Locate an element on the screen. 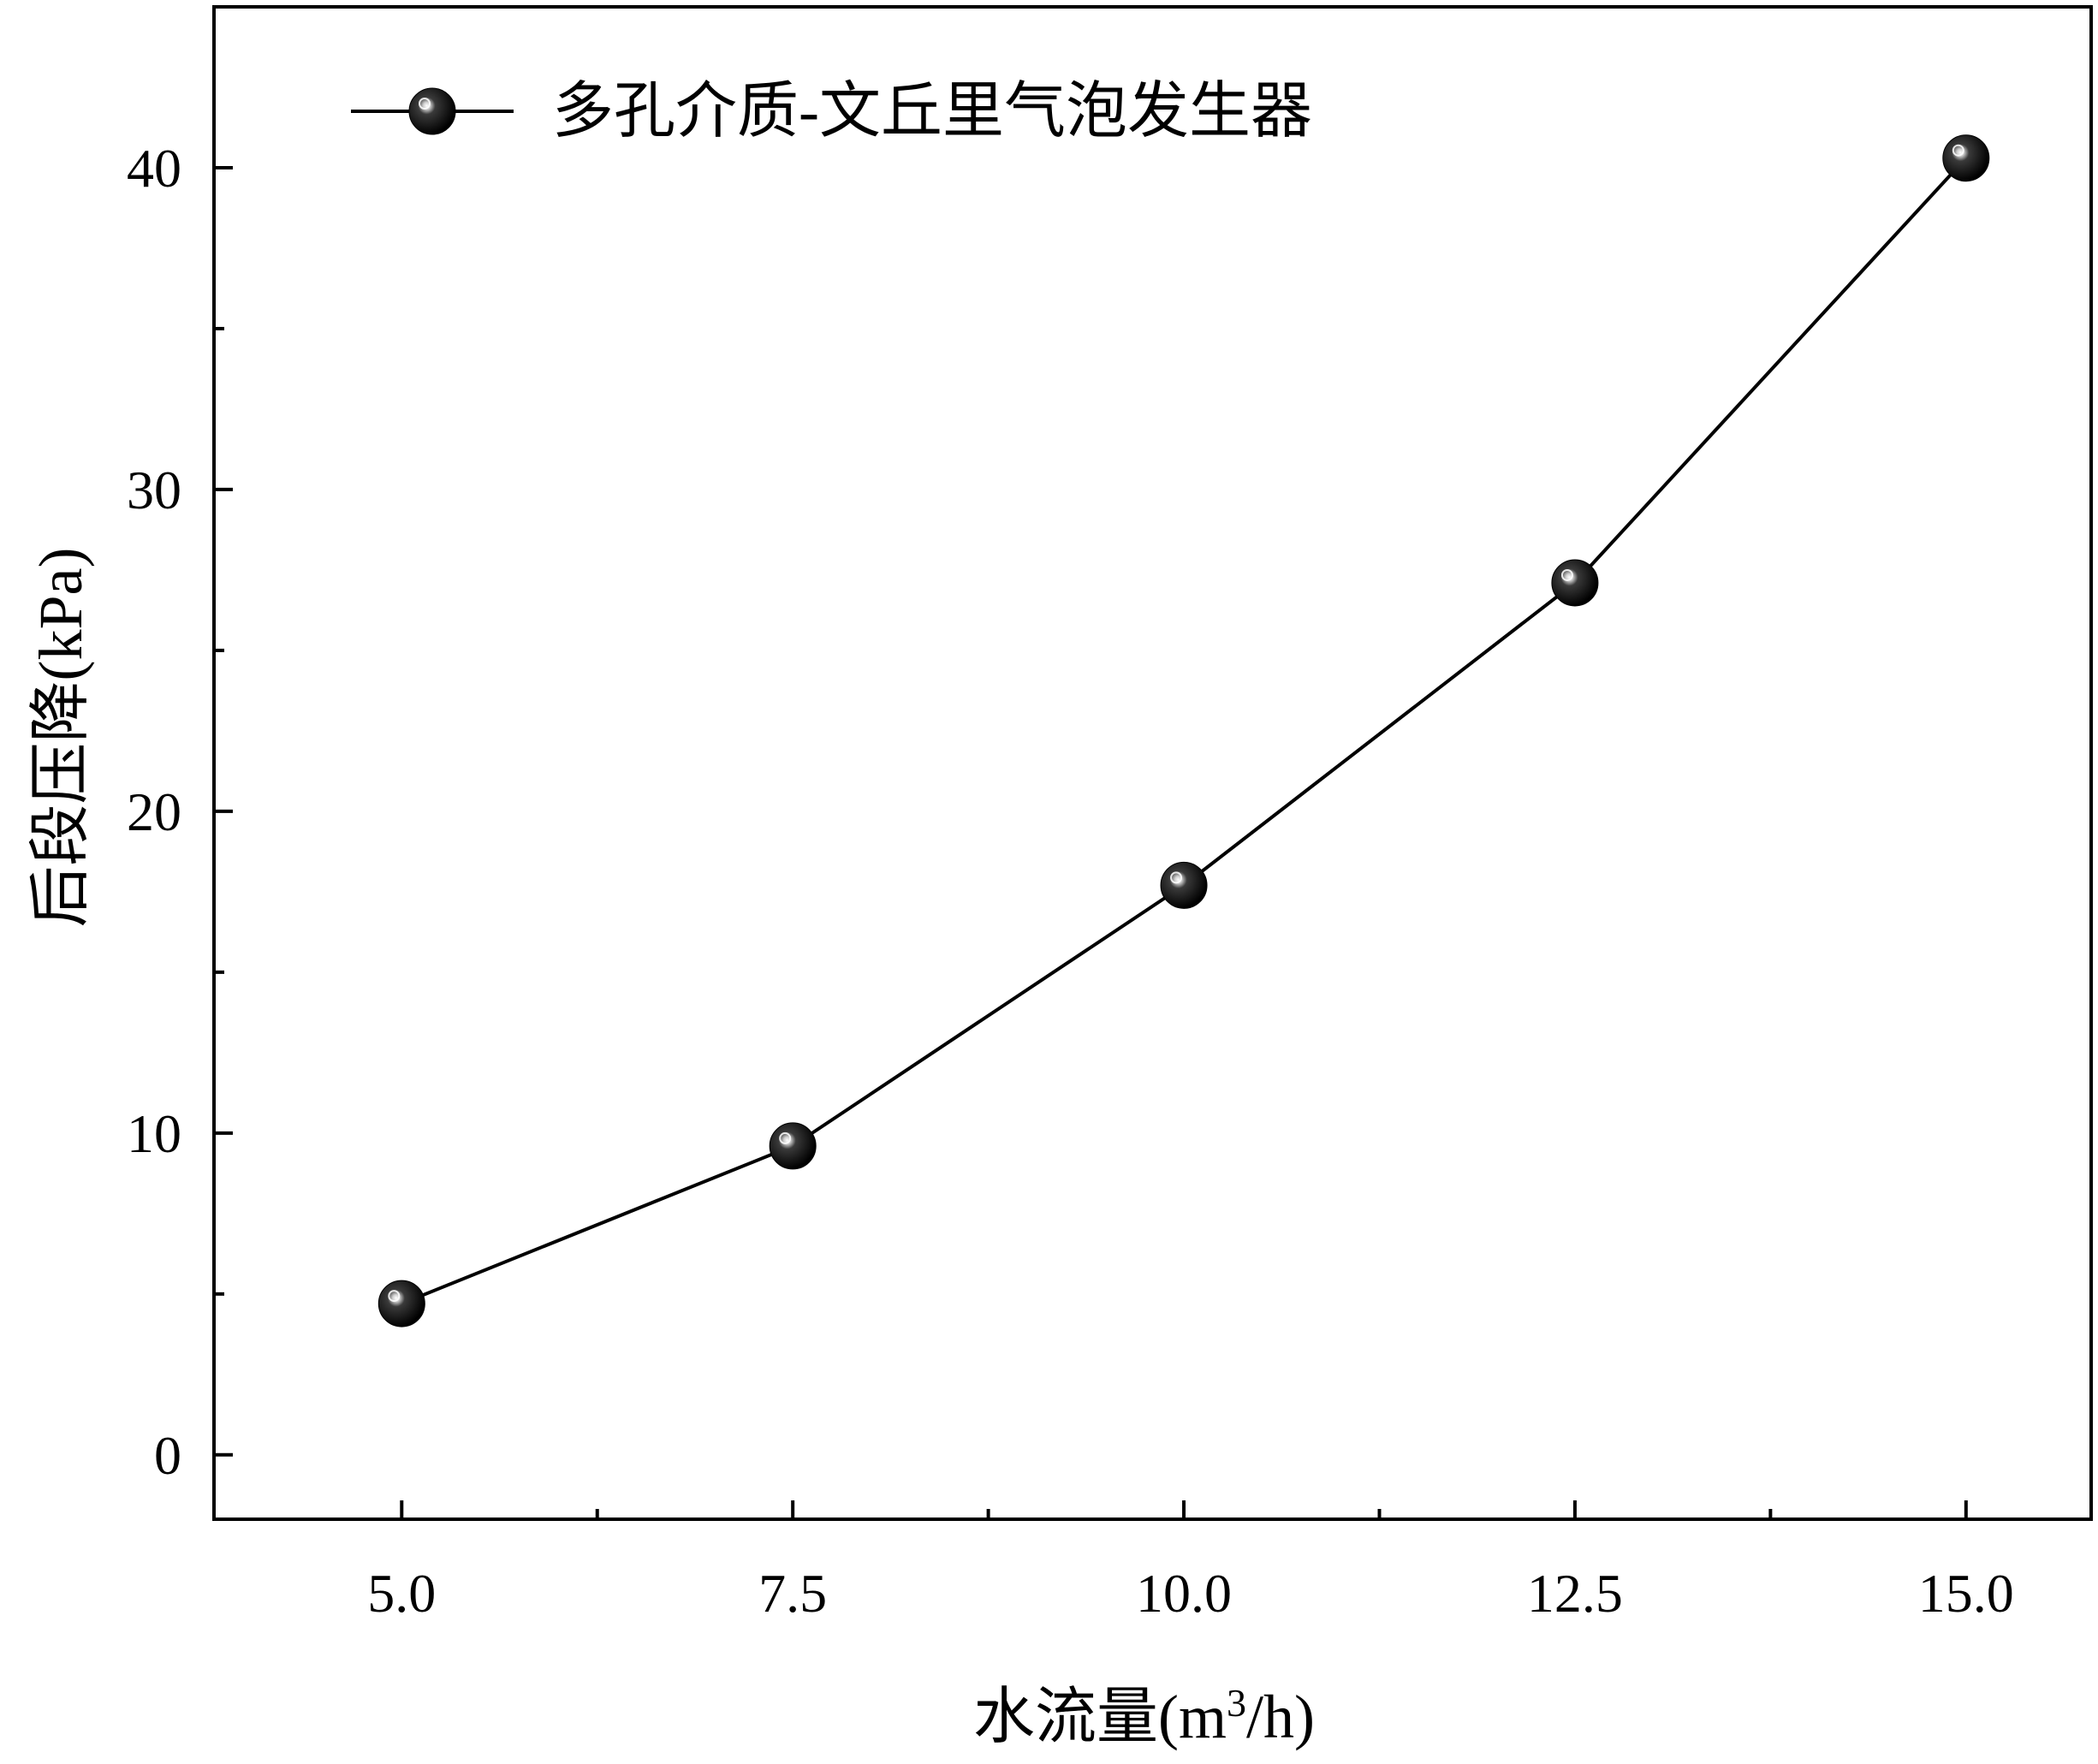 The height and width of the screenshot is (1764, 2098). x-axis-label-main: 水流量(m is located at coordinates (1100, 1717).